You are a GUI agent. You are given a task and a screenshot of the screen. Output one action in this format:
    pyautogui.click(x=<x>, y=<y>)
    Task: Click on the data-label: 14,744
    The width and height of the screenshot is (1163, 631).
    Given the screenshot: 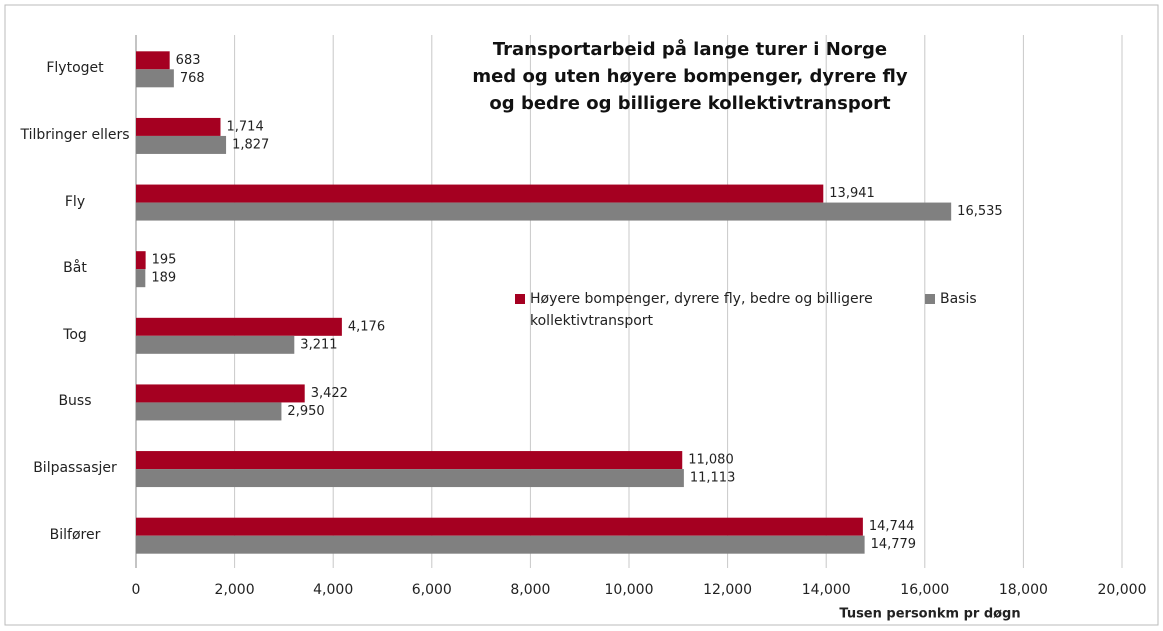 What is the action you would take?
    pyautogui.click(x=892, y=526)
    